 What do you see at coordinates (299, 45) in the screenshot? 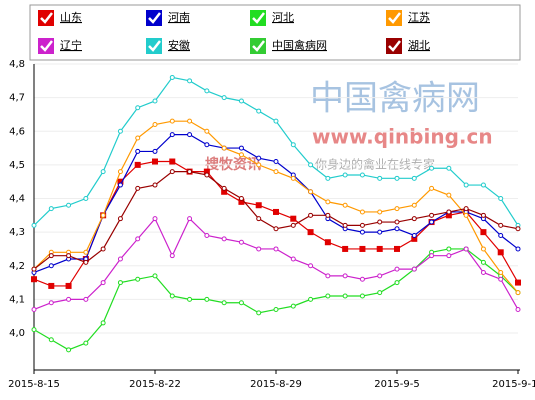
I see `legend-label: 中国禽病网` at bounding box center [299, 45].